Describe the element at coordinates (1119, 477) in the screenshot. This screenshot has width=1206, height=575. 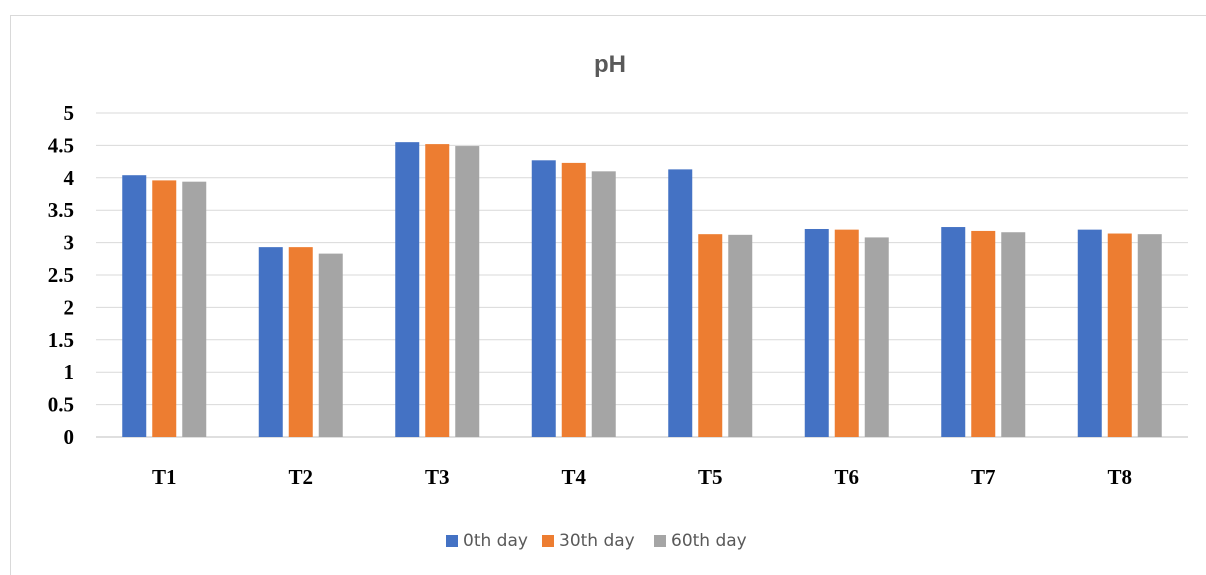
I see `x-tick-label: T8` at that location.